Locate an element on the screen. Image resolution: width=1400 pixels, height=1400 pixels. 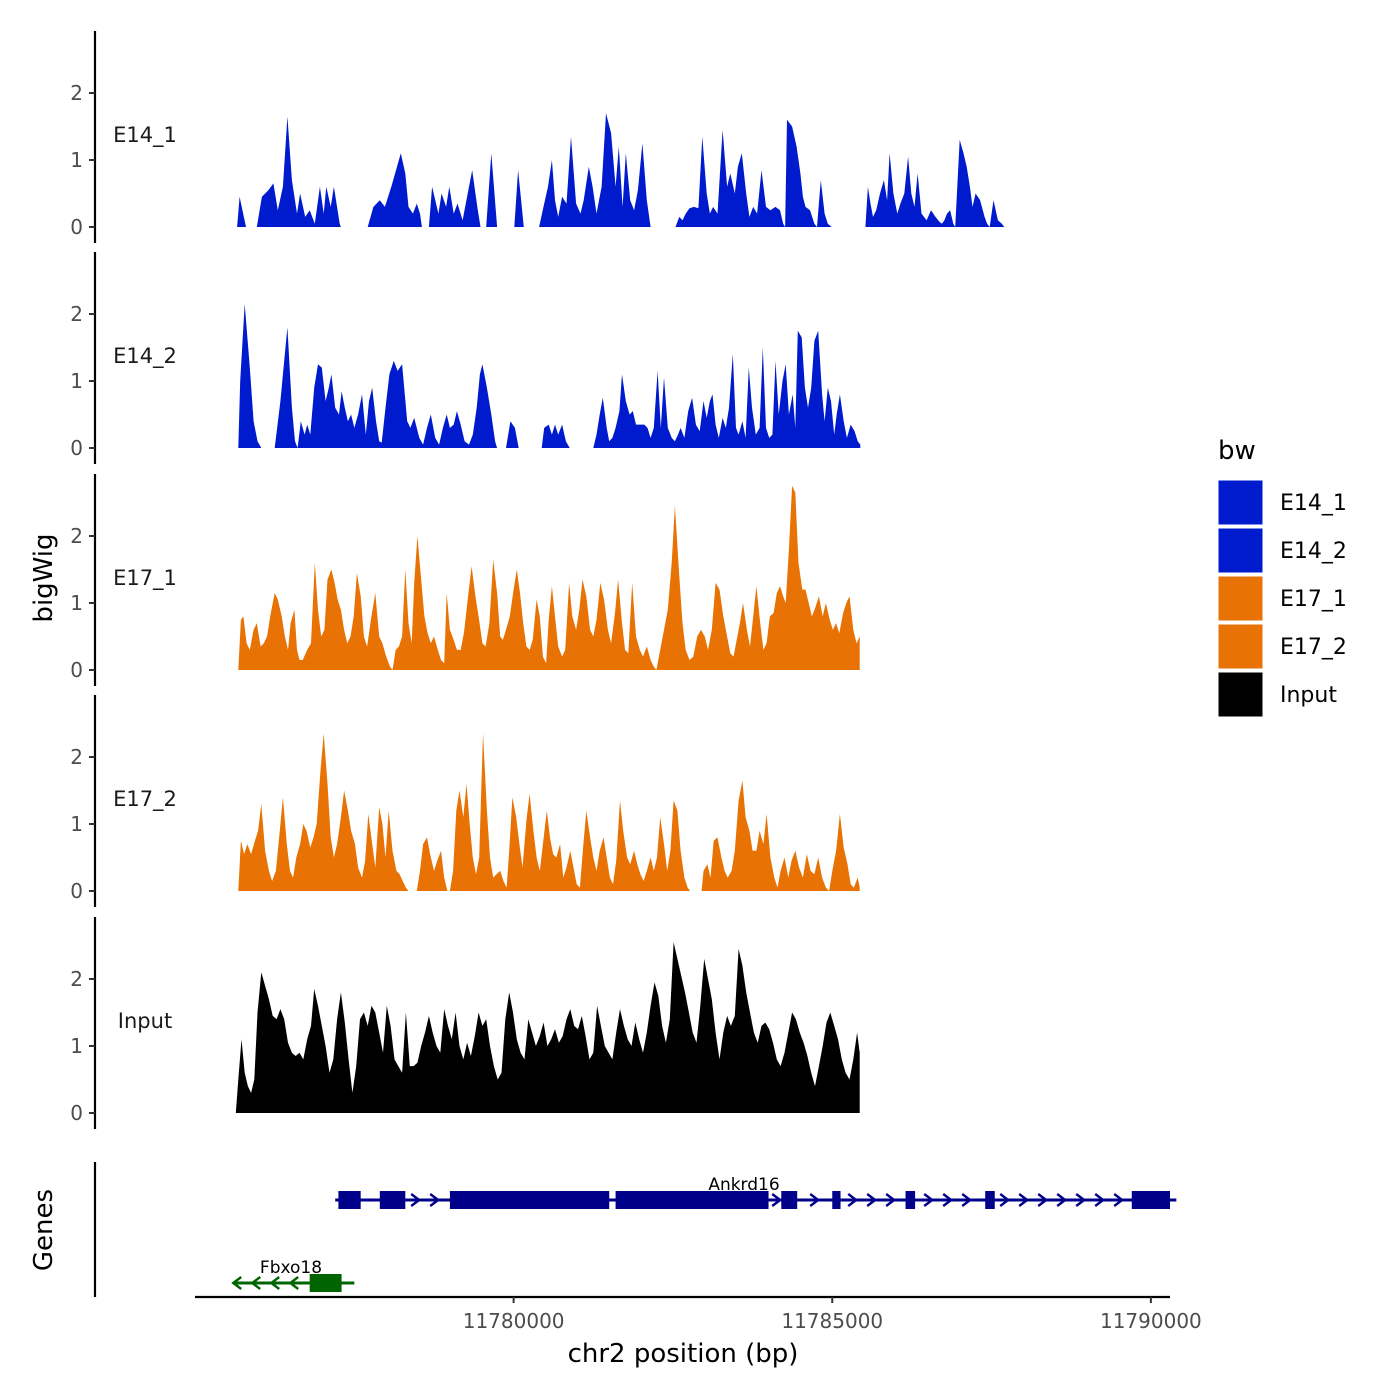
track-E14_2: 0 1 2 E14_2 is located at coordinates (465, 358).